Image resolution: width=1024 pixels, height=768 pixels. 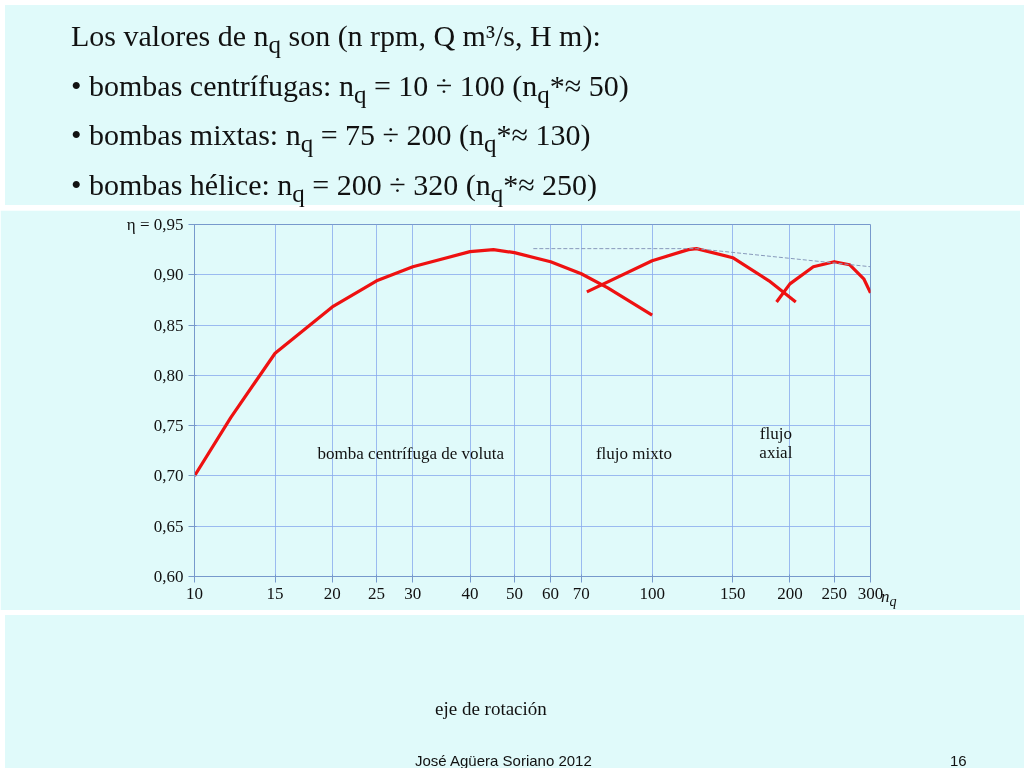 I want to click on text: eje de rotación, so click(x=491, y=709).